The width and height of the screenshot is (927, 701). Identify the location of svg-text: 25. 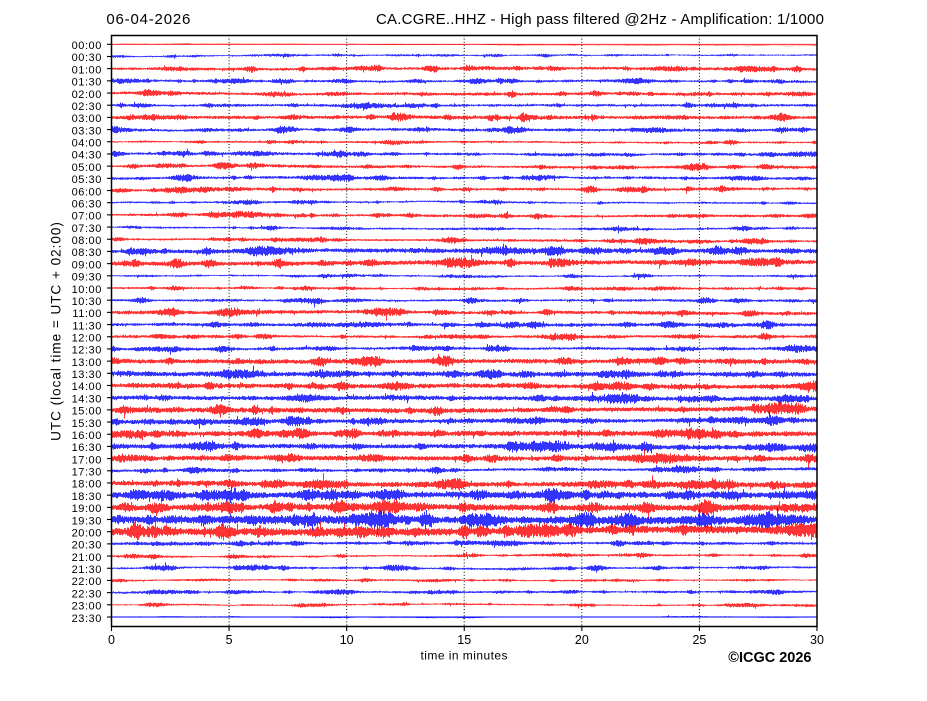
(699, 640).